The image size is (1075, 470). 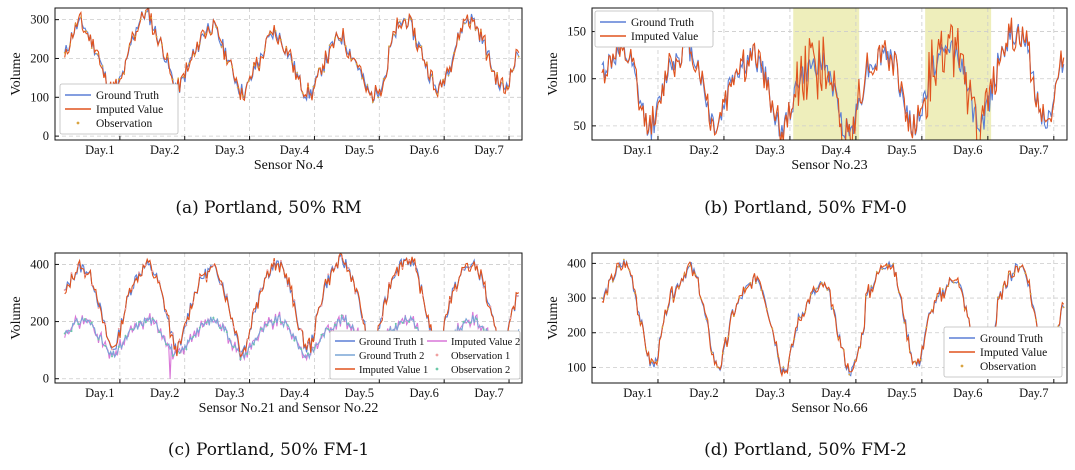 I want to click on x-tick-label: Day.3, so click(x=769, y=393).